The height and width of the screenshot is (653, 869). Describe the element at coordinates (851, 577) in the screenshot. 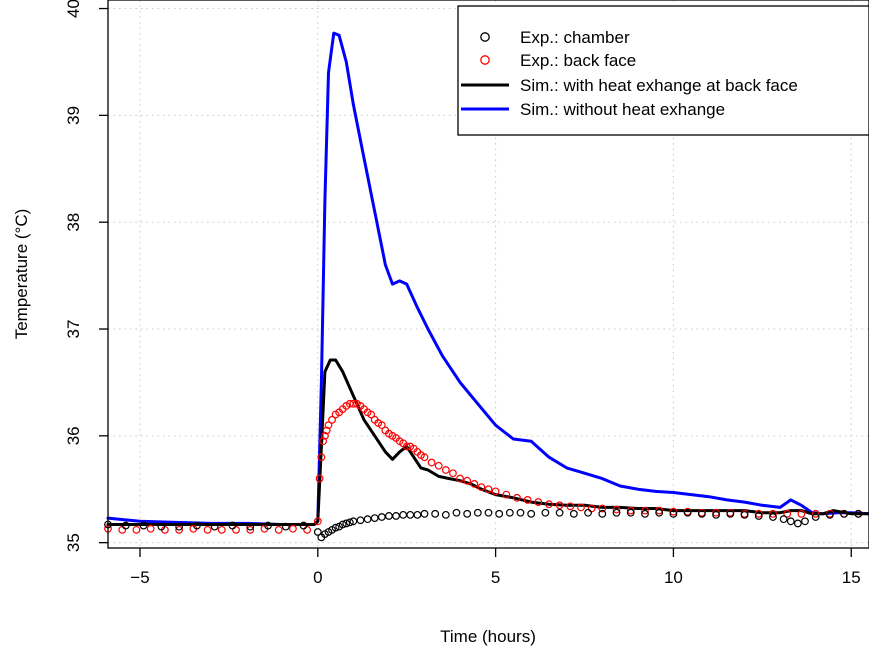

I see `x-tick-label: 15` at that location.